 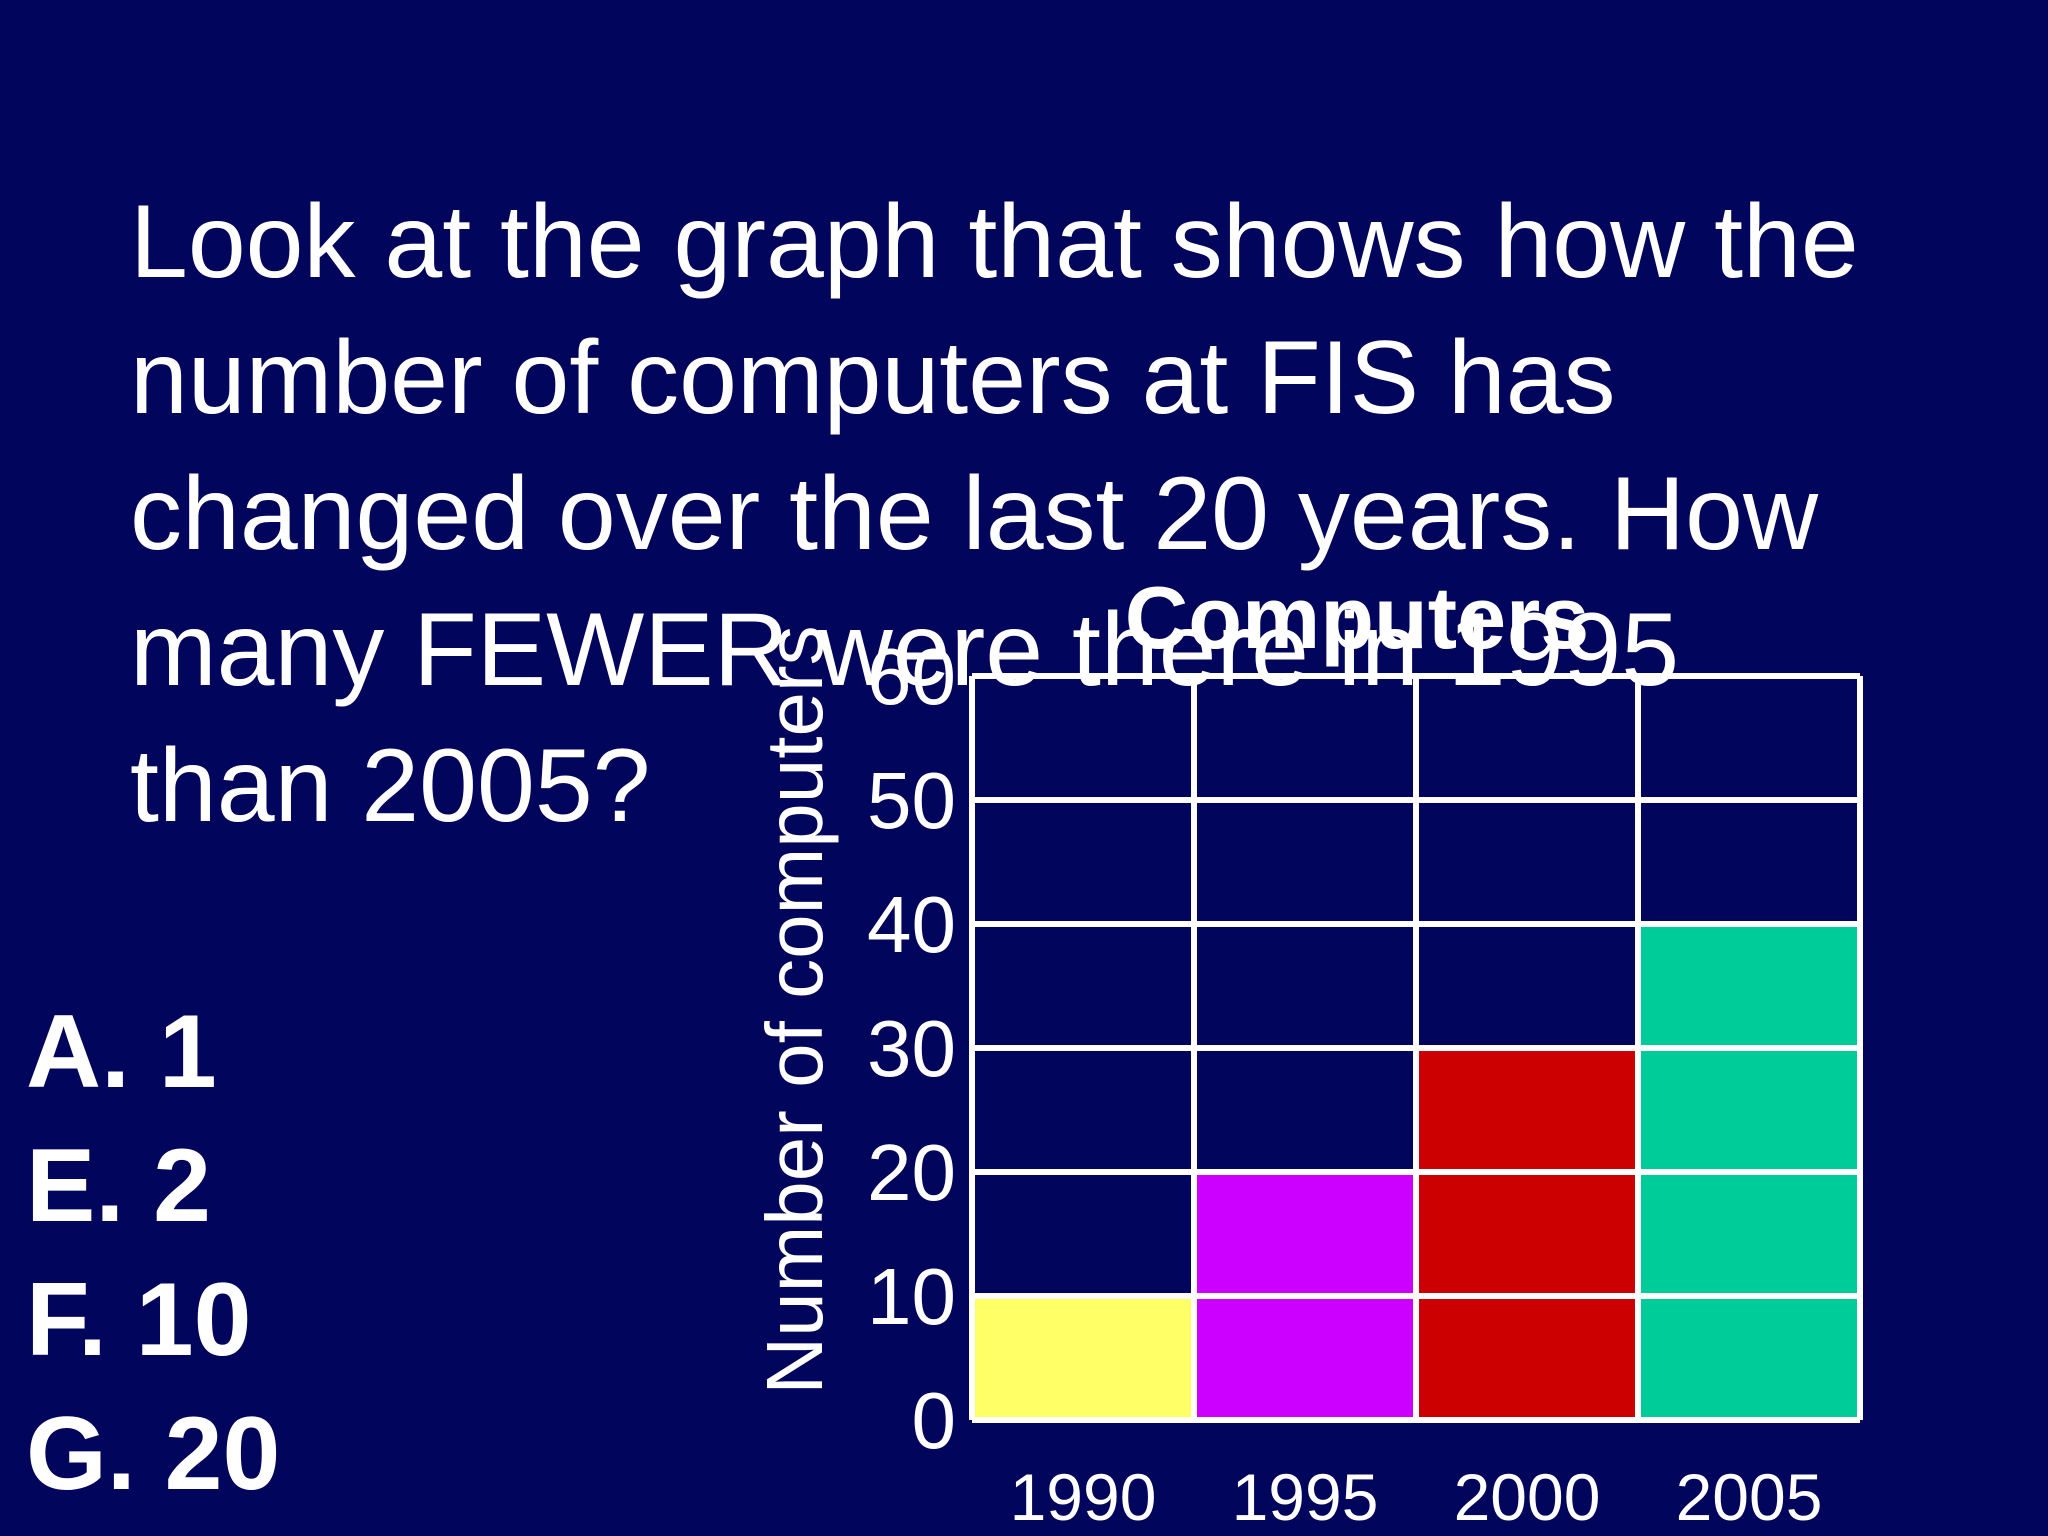 What do you see at coordinates (1083, 1497) in the screenshot?
I see `x-tick-label: 1990` at bounding box center [1083, 1497].